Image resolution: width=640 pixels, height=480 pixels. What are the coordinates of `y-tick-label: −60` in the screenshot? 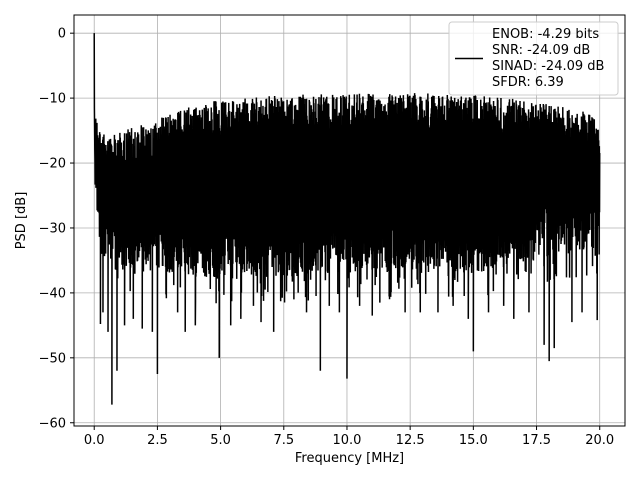 It's located at (52, 423).